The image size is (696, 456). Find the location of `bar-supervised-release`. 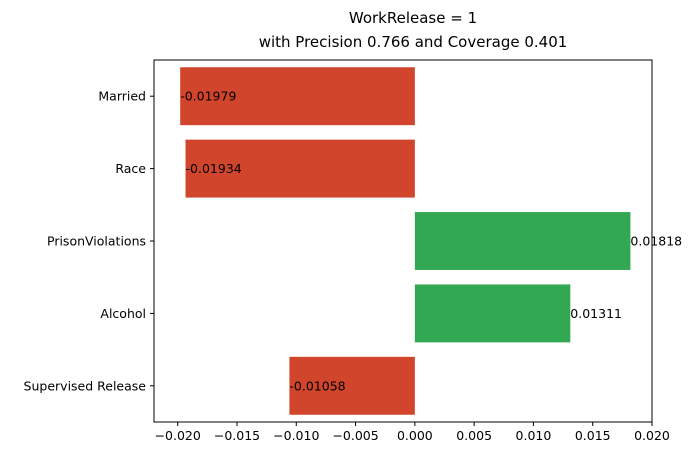

bar-supervised-release is located at coordinates (352, 385).